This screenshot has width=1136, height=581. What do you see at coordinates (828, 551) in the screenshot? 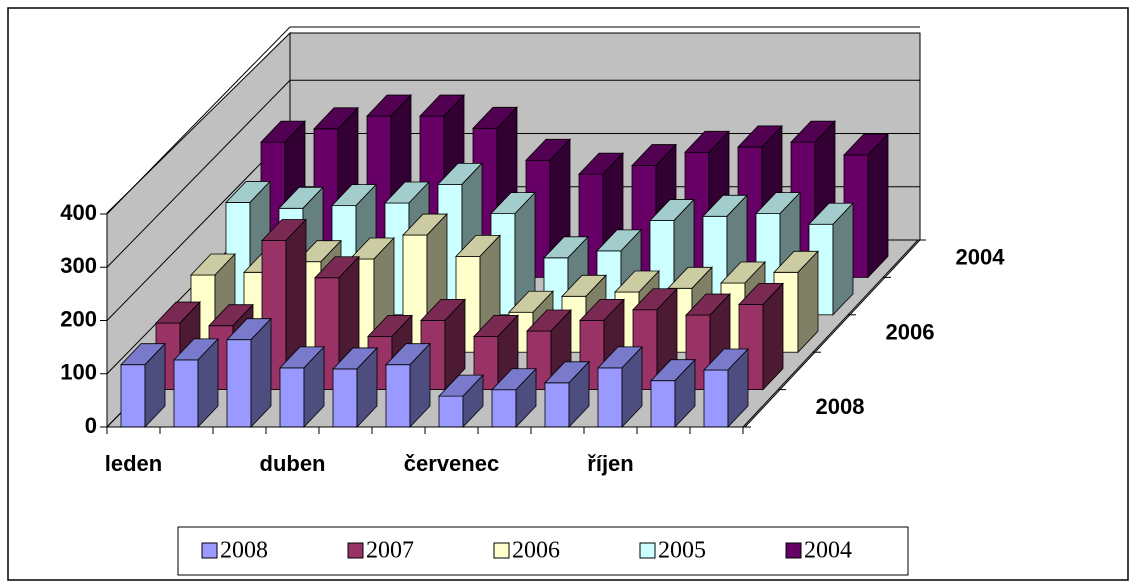
I see `legend-label: 2004` at bounding box center [828, 551].